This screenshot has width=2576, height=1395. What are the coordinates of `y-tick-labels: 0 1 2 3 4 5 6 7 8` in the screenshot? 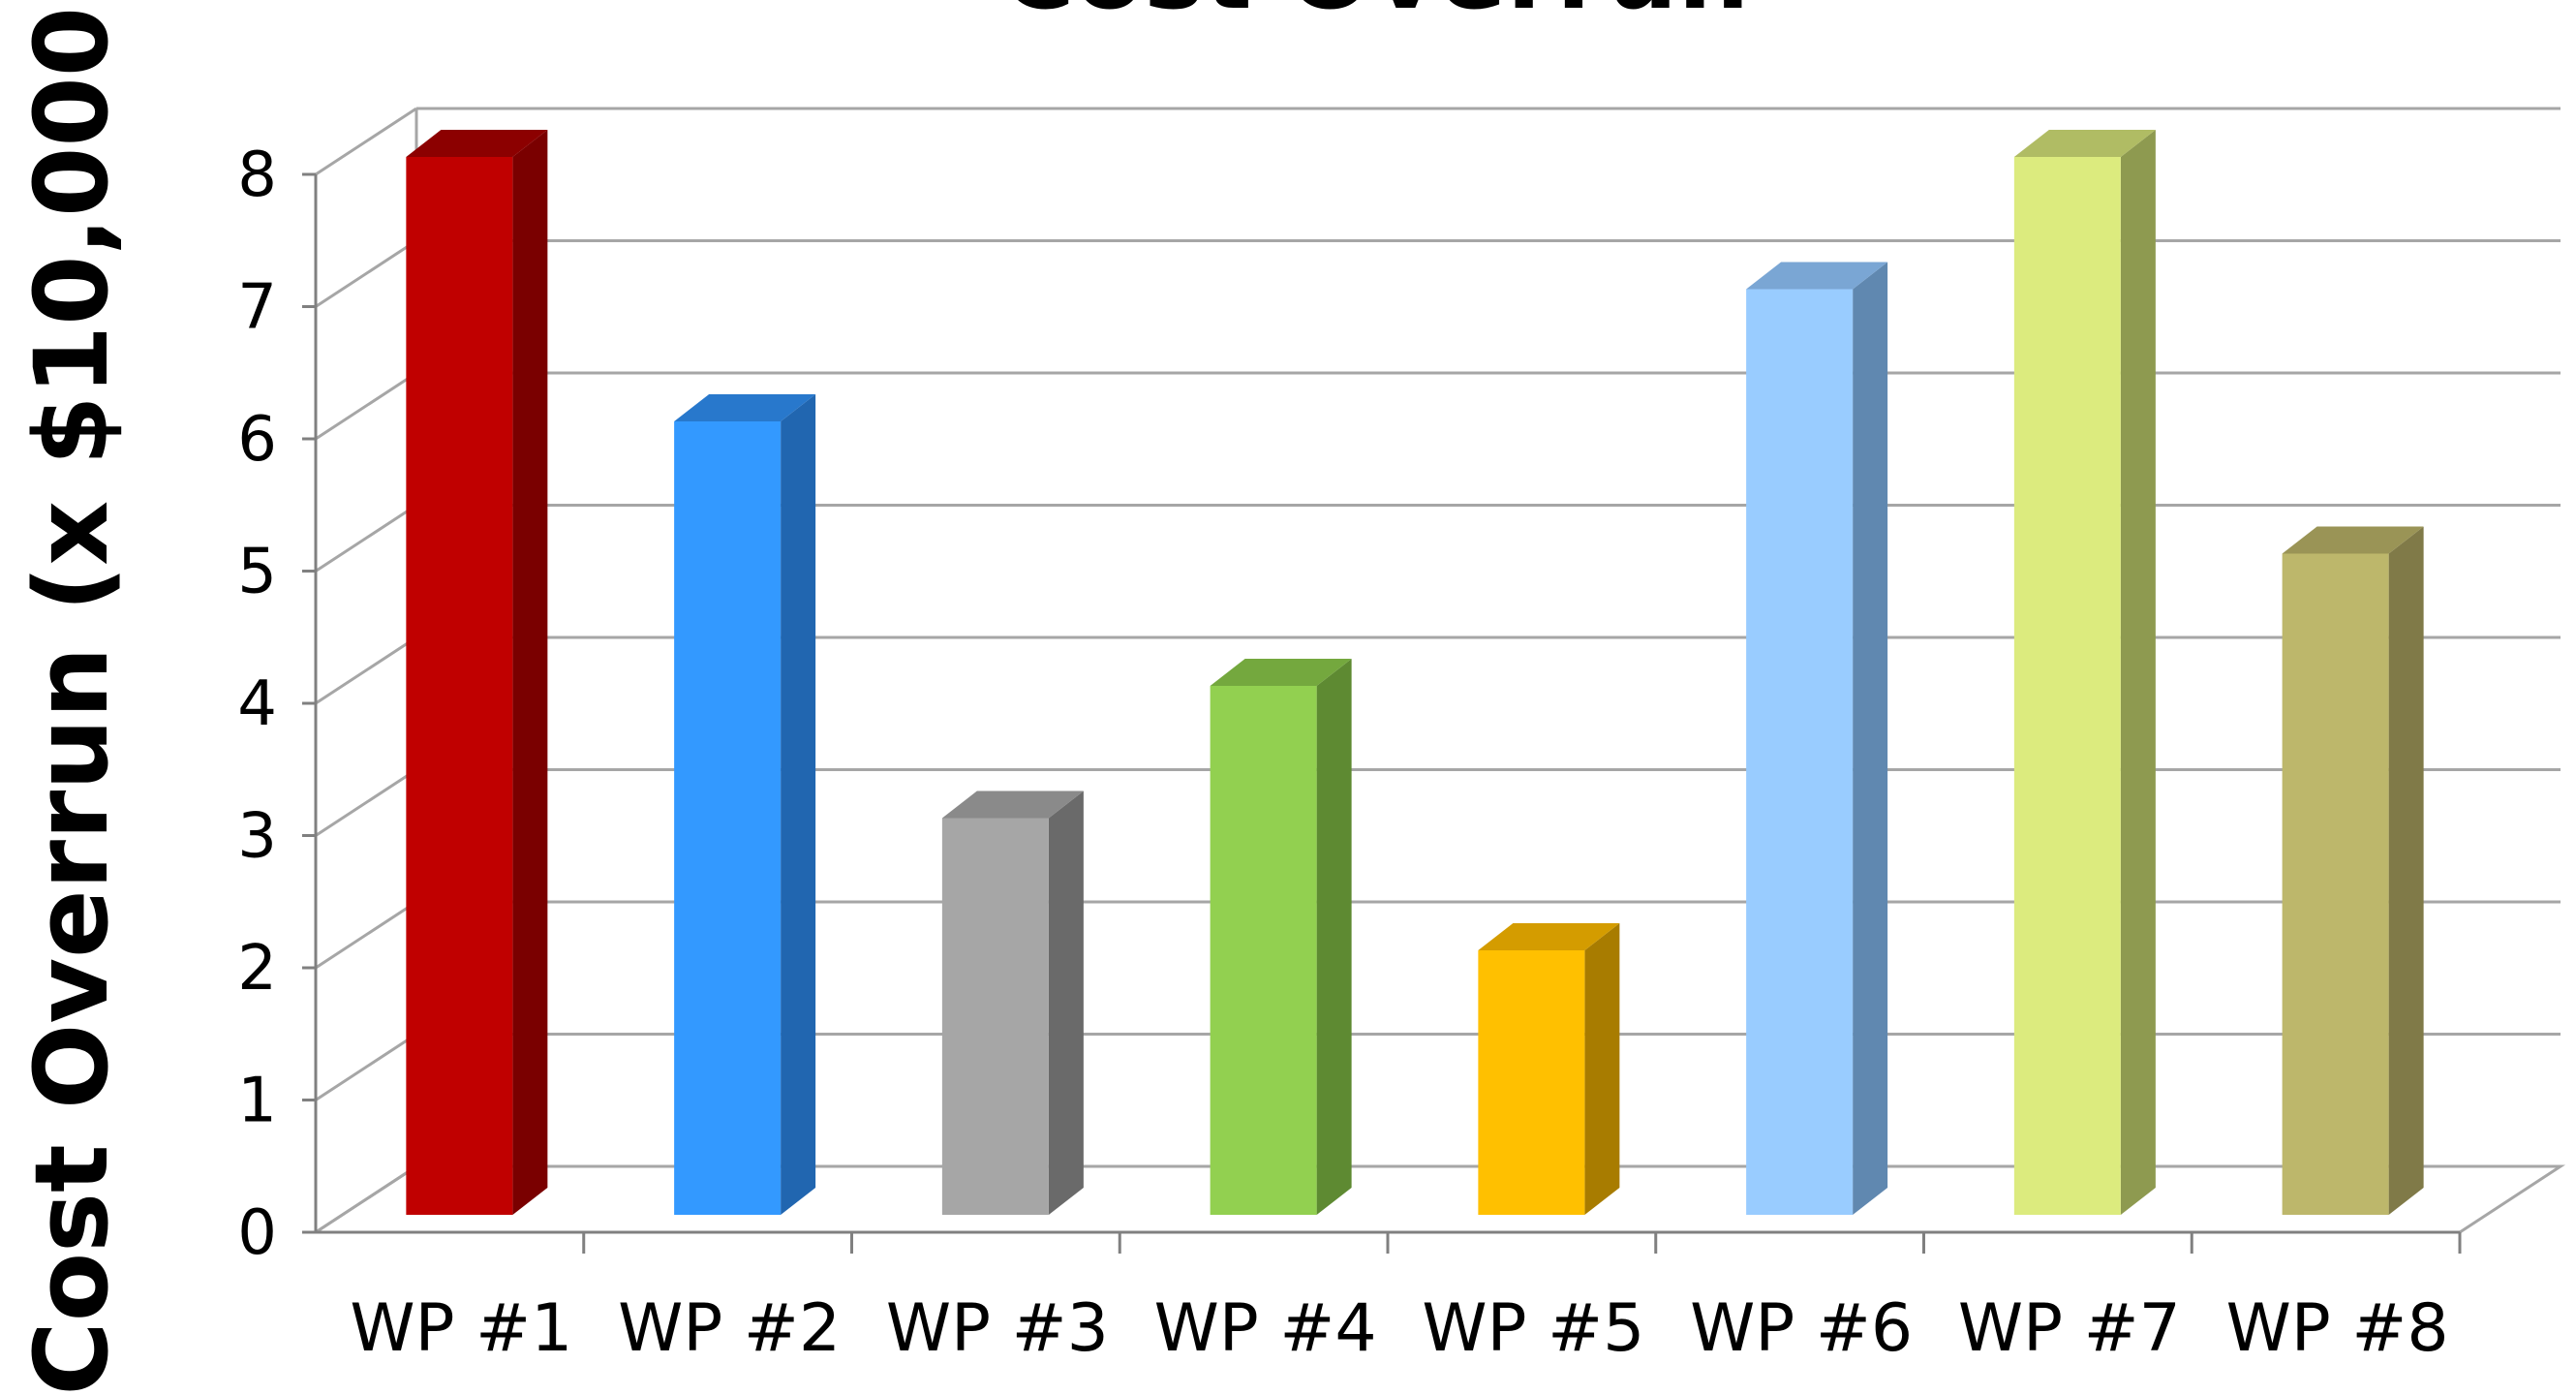 It's located at (257, 704).